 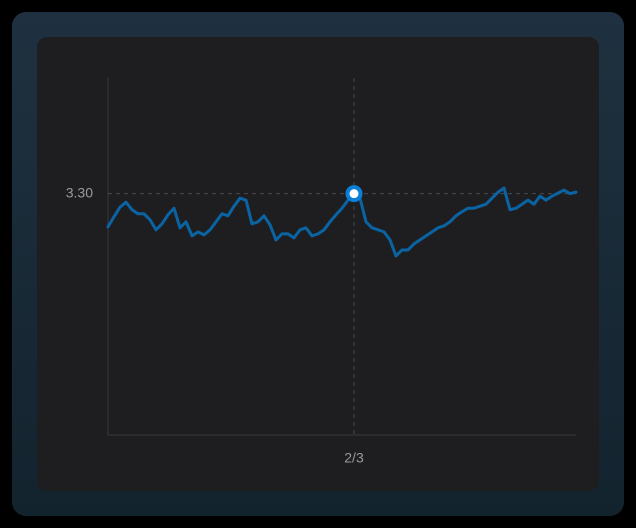 What do you see at coordinates (342, 222) in the screenshot?
I see `data-line` at bounding box center [342, 222].